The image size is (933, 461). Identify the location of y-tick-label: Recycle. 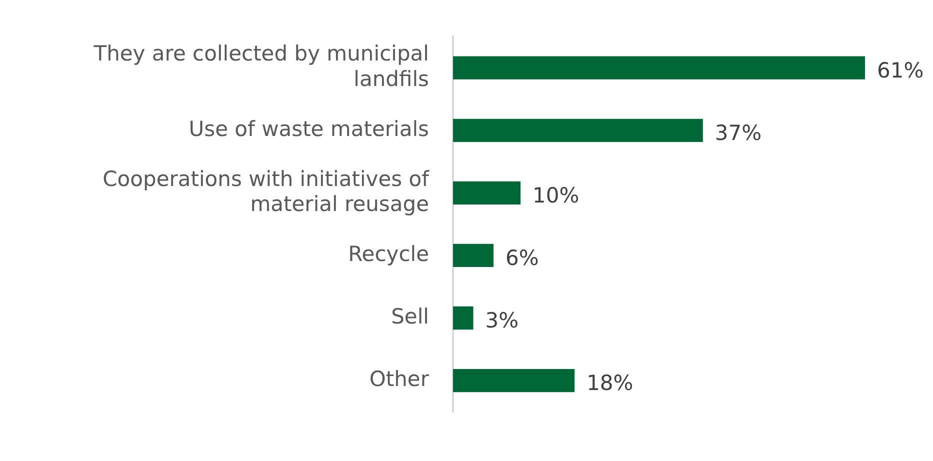
(388, 254).